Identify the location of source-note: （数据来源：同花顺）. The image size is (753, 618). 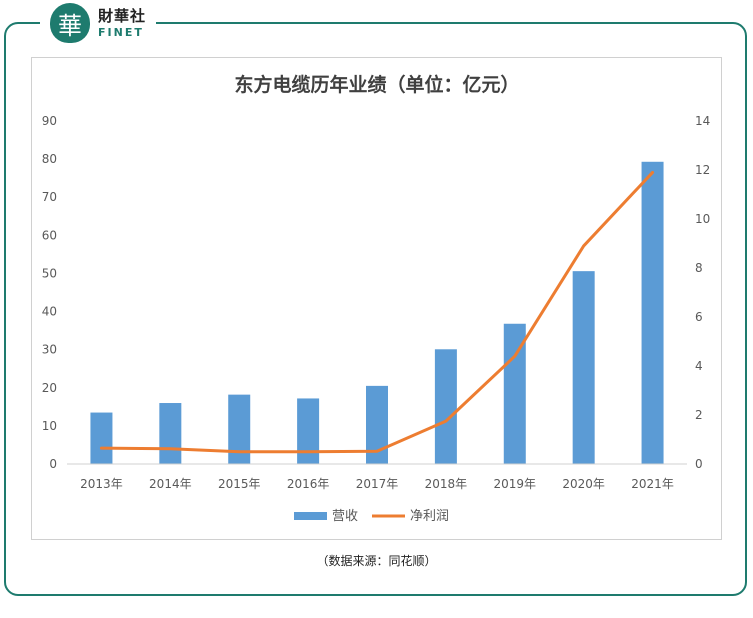
(376, 561).